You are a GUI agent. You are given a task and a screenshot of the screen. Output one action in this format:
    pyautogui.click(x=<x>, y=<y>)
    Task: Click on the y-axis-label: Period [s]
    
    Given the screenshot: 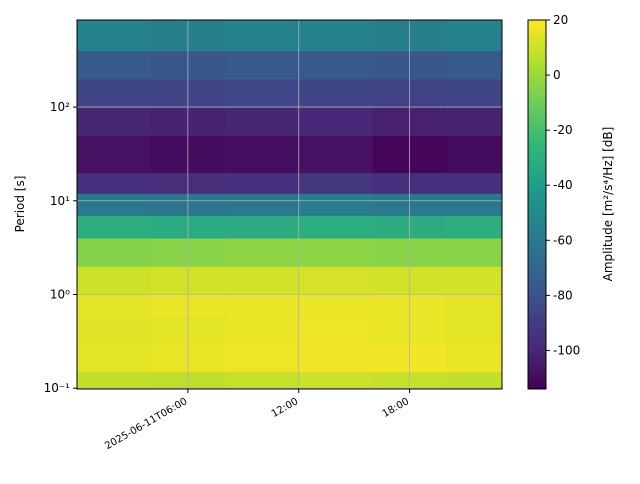 What is the action you would take?
    pyautogui.click(x=20, y=204)
    